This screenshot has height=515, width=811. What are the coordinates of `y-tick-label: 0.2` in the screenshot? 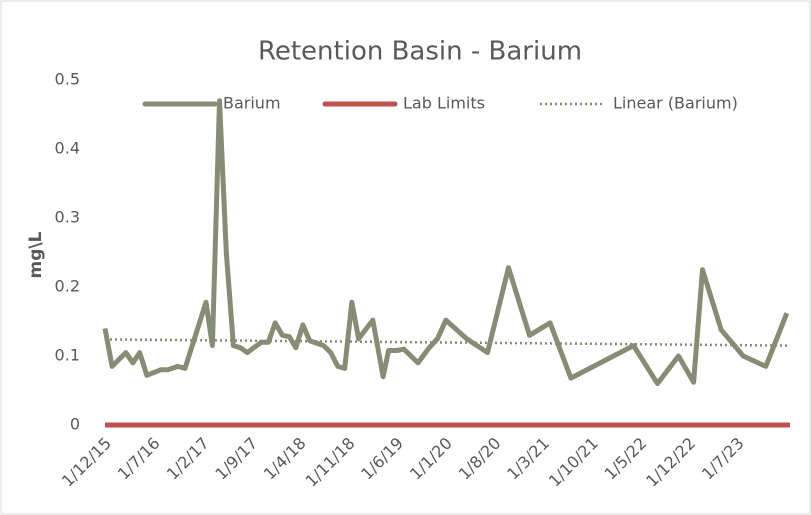 It's located at (67, 286).